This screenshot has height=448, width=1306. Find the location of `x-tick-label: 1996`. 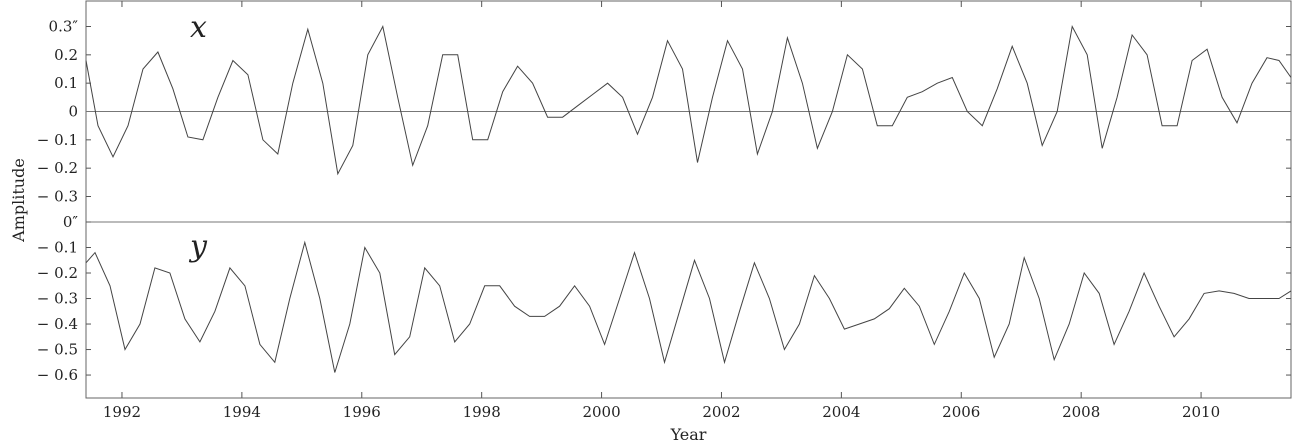

x-tick-label: 1996 is located at coordinates (362, 412).